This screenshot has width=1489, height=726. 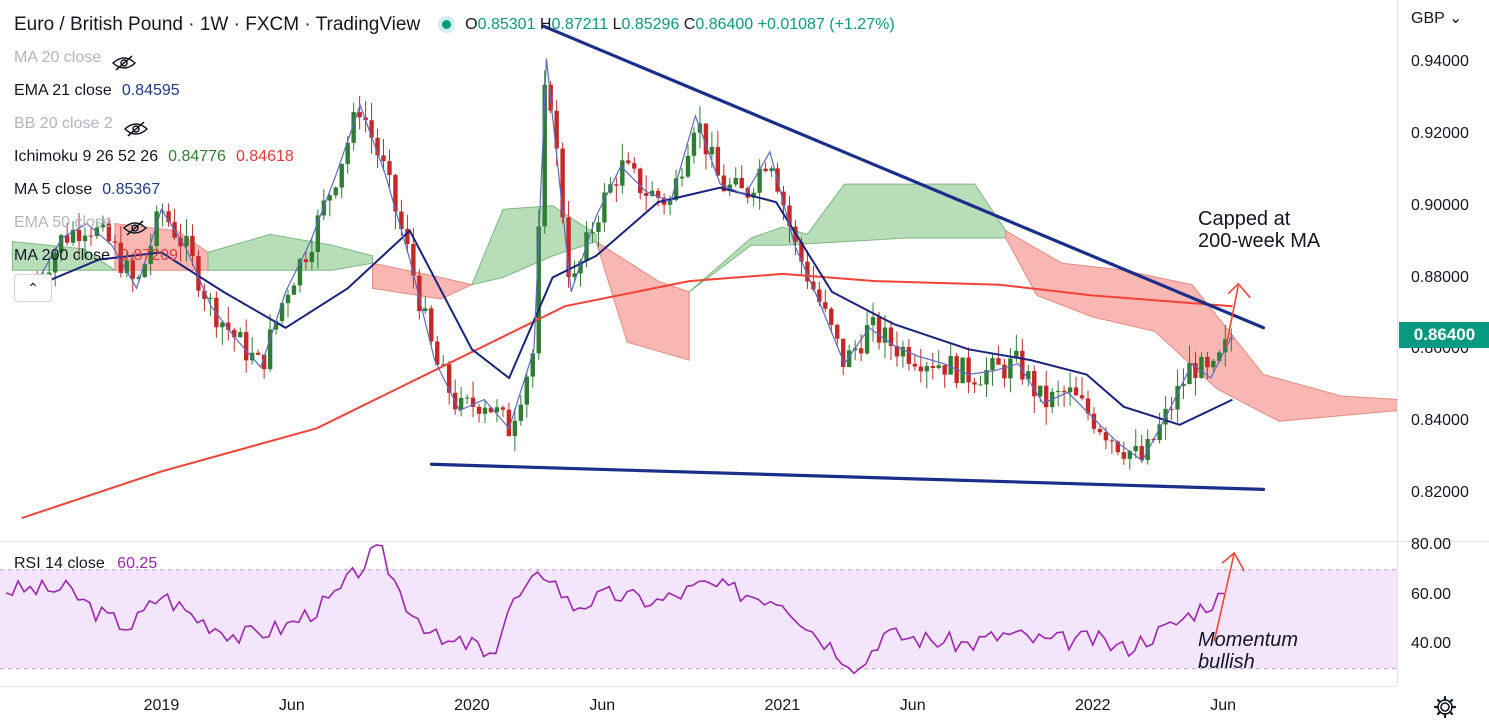 I want to click on annotation-momentum: Momentum bullish, so click(x=1248, y=651).